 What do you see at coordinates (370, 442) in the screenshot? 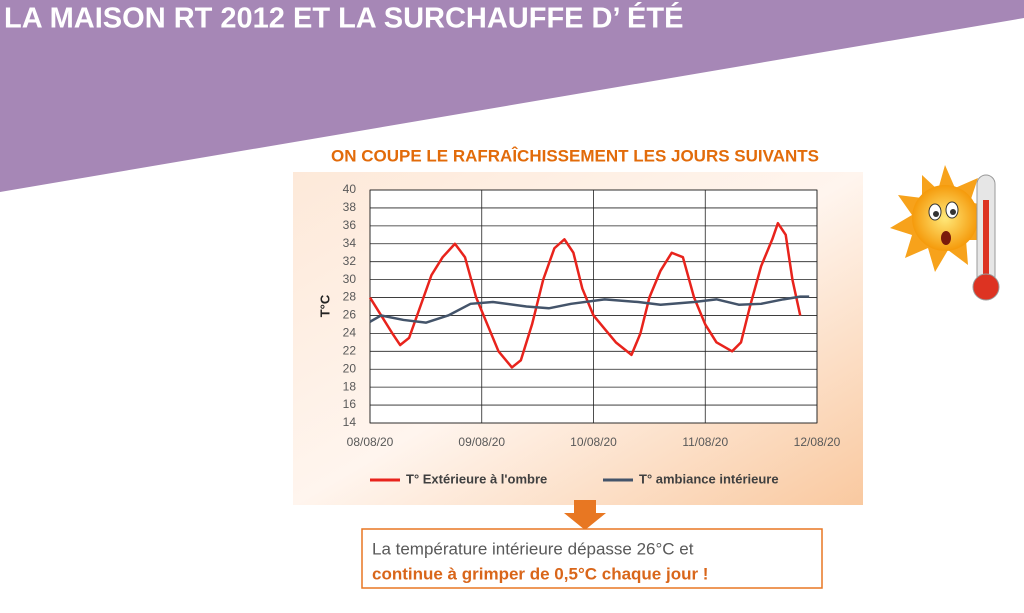
I see `x-tick-label: 08/08/20` at bounding box center [370, 442].